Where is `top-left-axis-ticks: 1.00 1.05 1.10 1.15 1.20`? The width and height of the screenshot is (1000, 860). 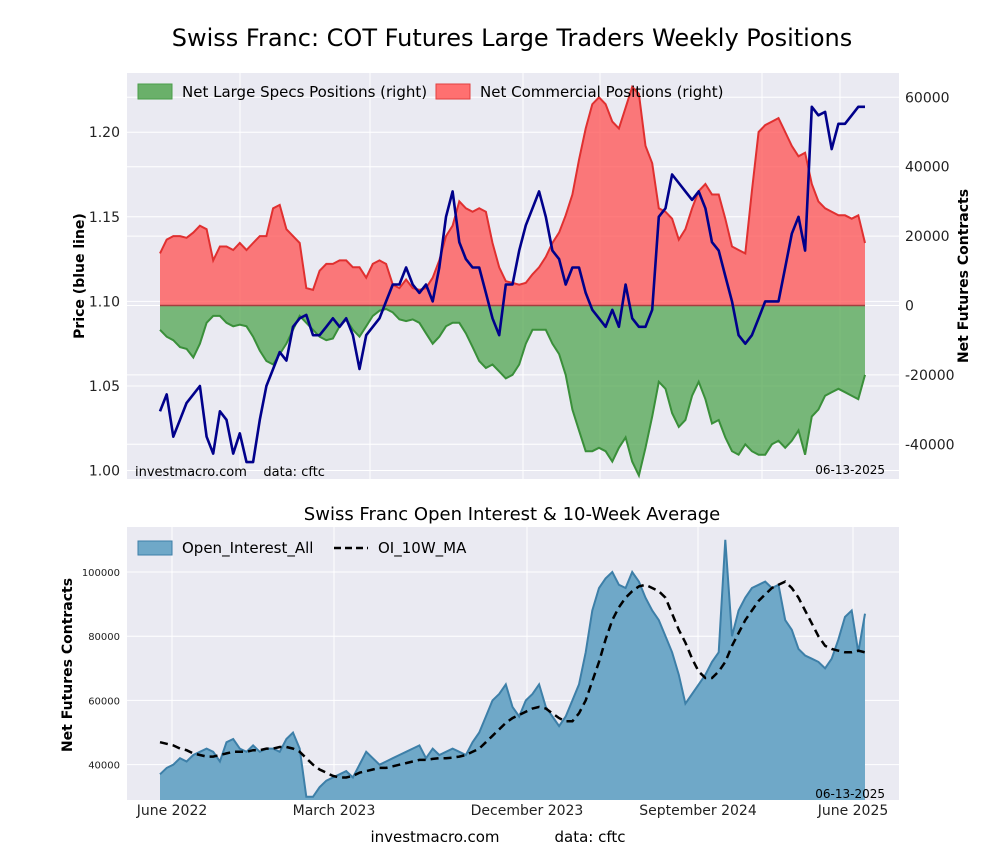 top-left-axis-ticks: 1.00 1.05 1.10 1.15 1.20 is located at coordinates (104, 302).